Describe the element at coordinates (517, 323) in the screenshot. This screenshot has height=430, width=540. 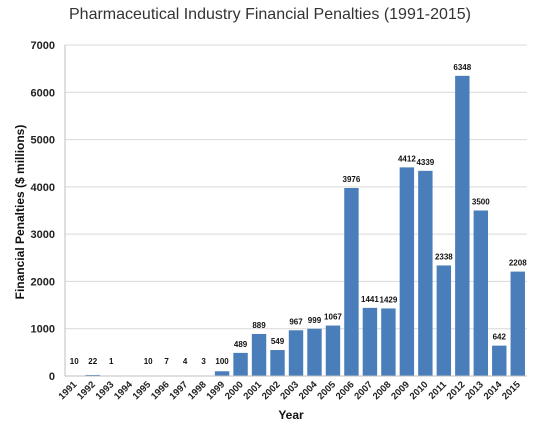
I see `bar-2015` at that location.